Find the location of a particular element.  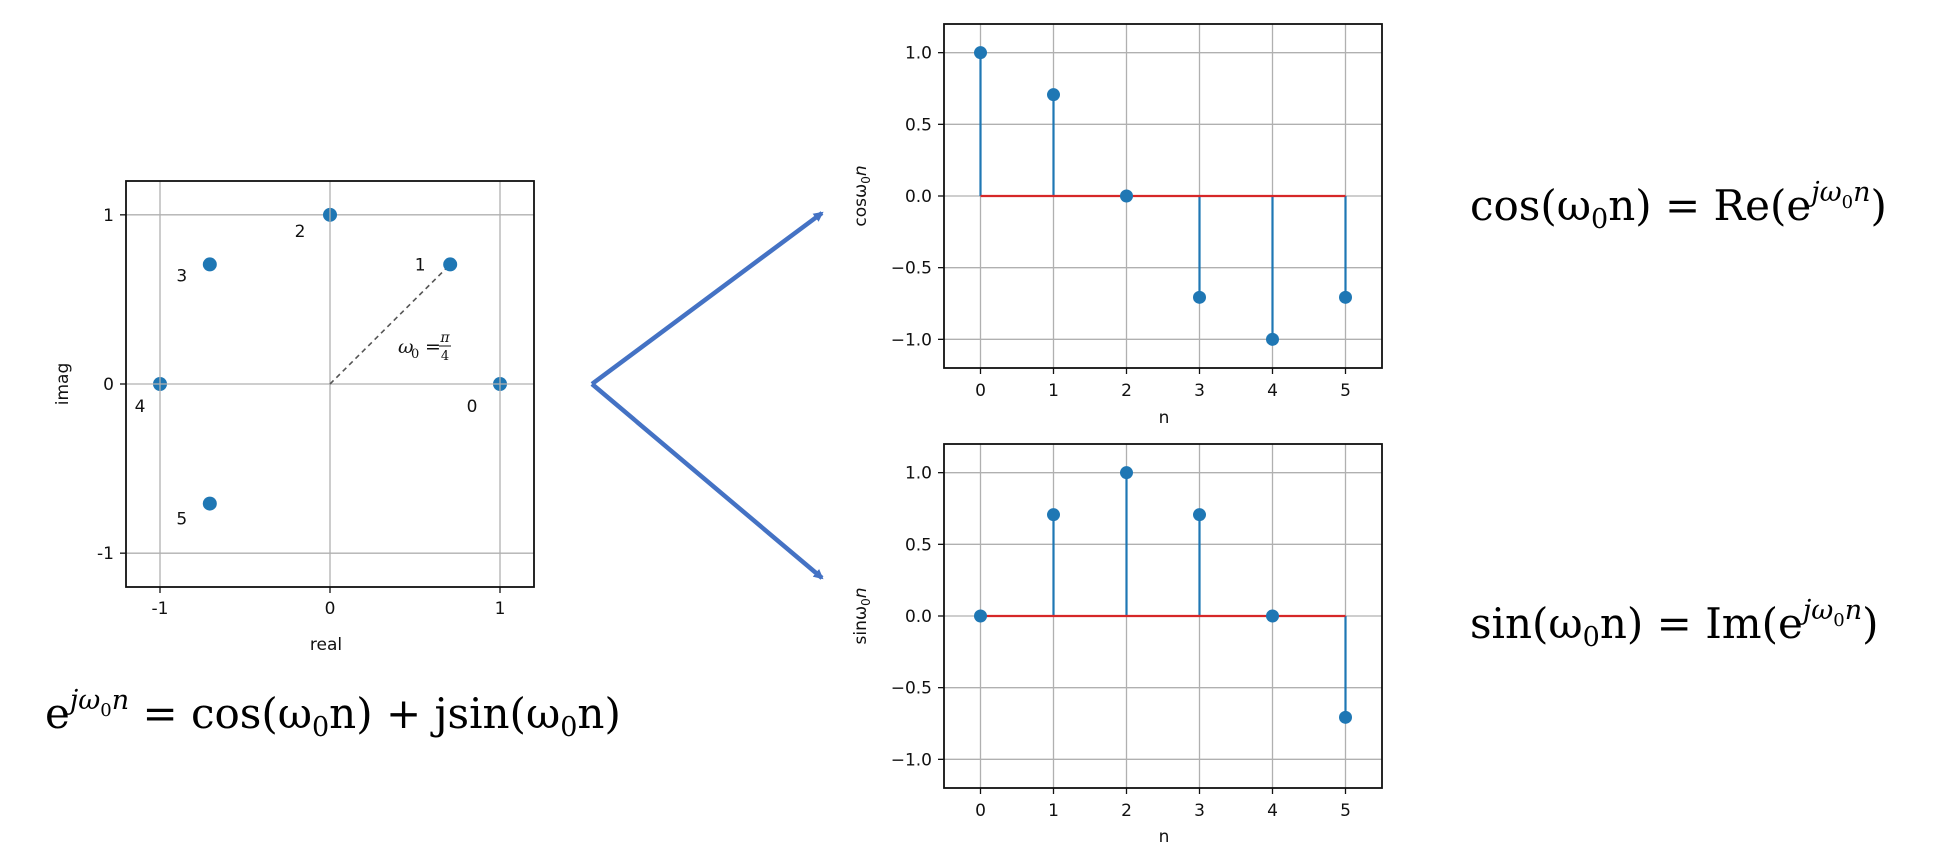

sin-formula-lead: sin(ω is located at coordinates (1526, 623).